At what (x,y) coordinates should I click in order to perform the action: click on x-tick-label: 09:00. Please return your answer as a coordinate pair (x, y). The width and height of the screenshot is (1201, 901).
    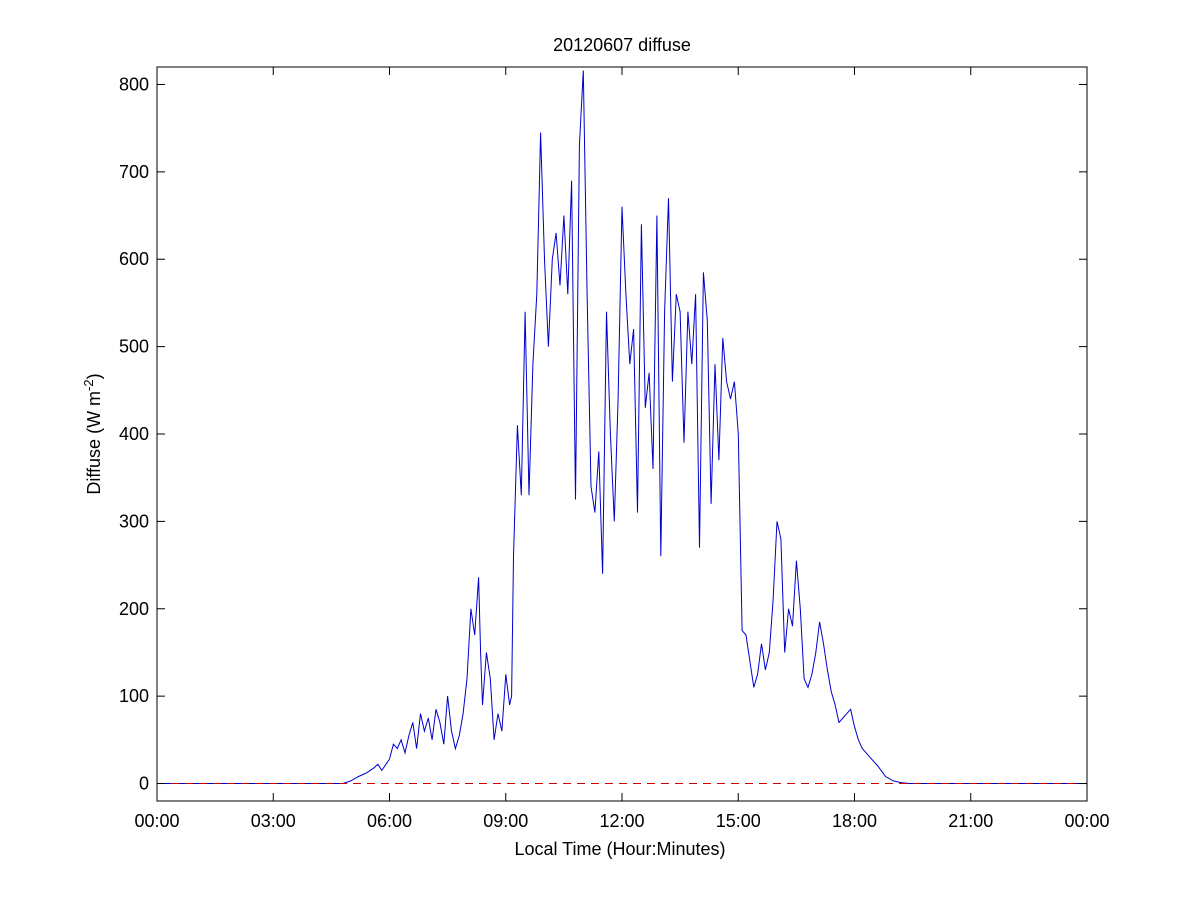
    Looking at the image, I should click on (505, 821).